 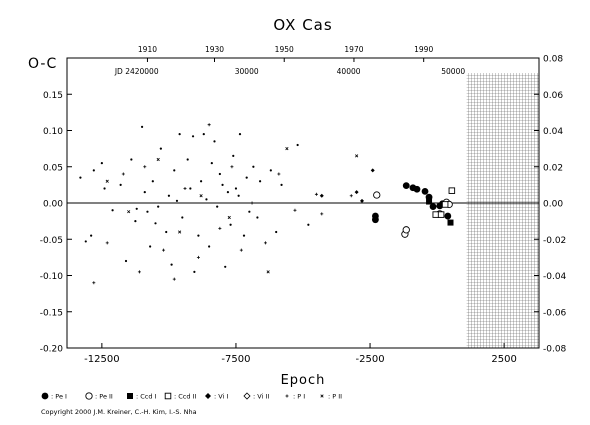 What do you see at coordinates (502, 210) in the screenshot?
I see `hatched-region` at bounding box center [502, 210].